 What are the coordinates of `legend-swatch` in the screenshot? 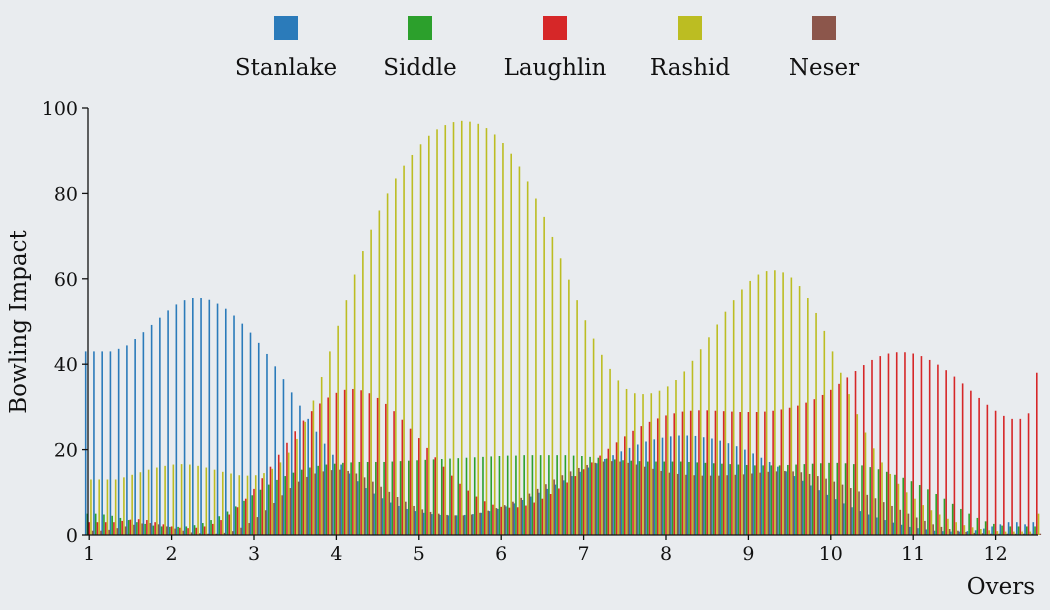 It's located at (690, 28).